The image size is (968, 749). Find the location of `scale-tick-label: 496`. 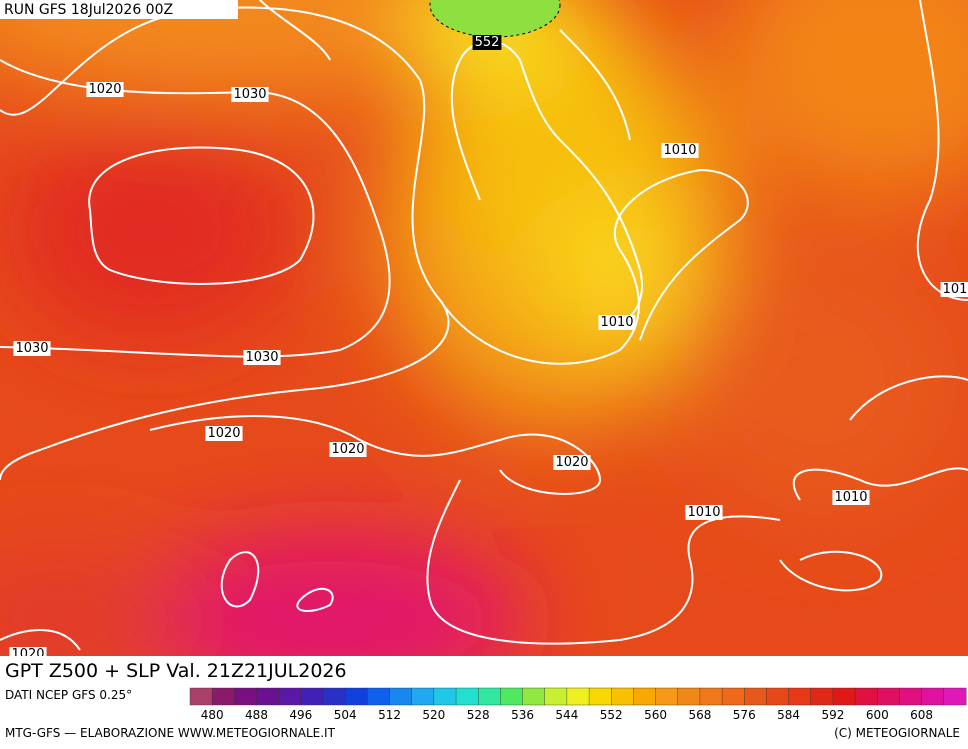

scale-tick-label: 496 is located at coordinates (300, 715).